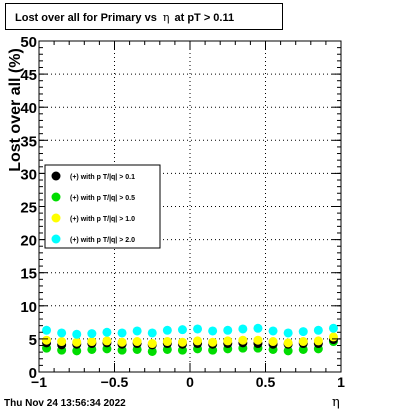  What do you see at coordinates (115, 382) in the screenshot?
I see `x-tick-label: −0.5` at bounding box center [115, 382].